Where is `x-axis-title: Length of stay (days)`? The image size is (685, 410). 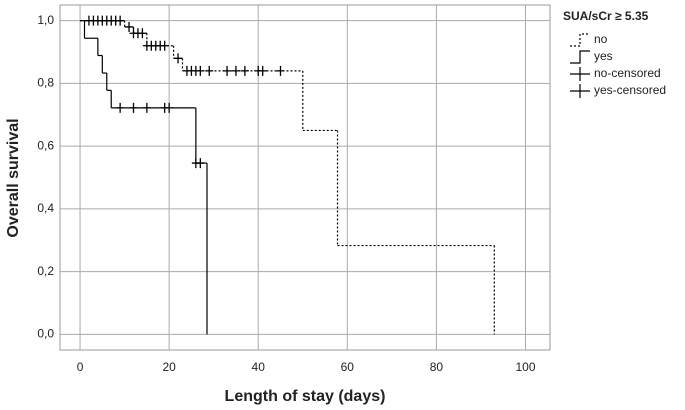
x-axis-title: Length of stay (days) is located at coordinates (305, 396).